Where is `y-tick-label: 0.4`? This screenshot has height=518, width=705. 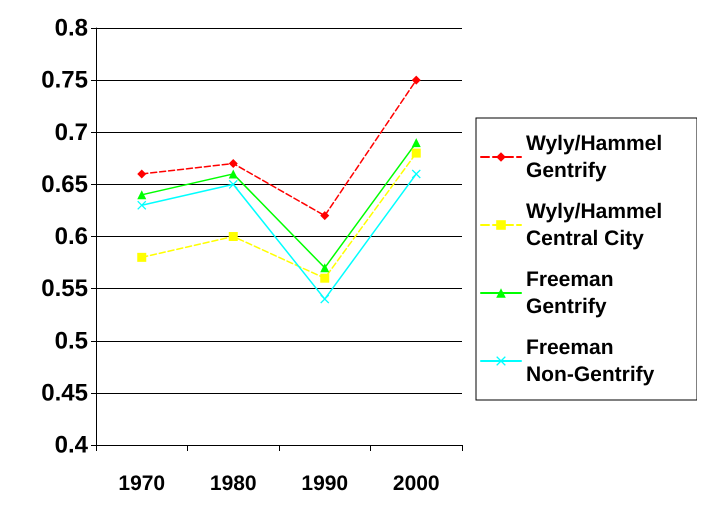
y-tick-label: 0.4 is located at coordinates (71, 445).